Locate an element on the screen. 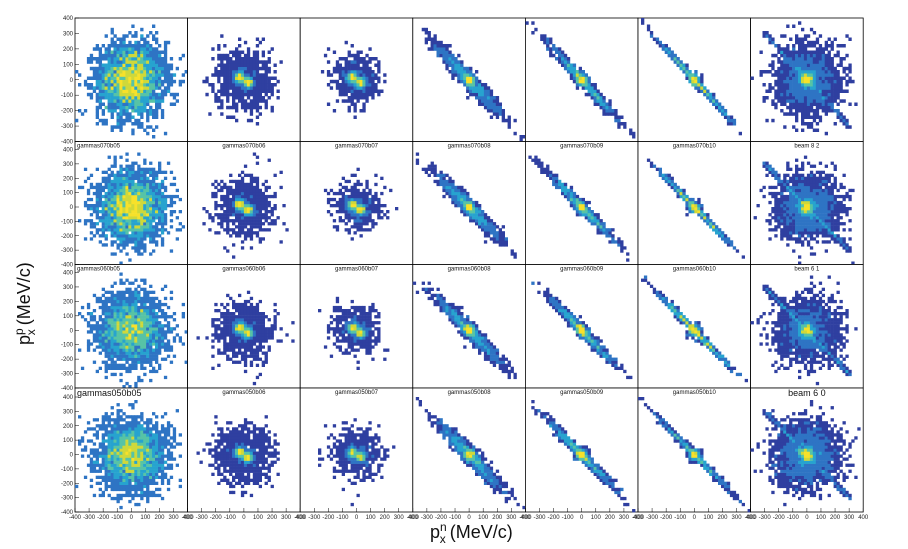 This screenshot has height=549, width=908. panel-label: beam 8 2 is located at coordinates (807, 147).